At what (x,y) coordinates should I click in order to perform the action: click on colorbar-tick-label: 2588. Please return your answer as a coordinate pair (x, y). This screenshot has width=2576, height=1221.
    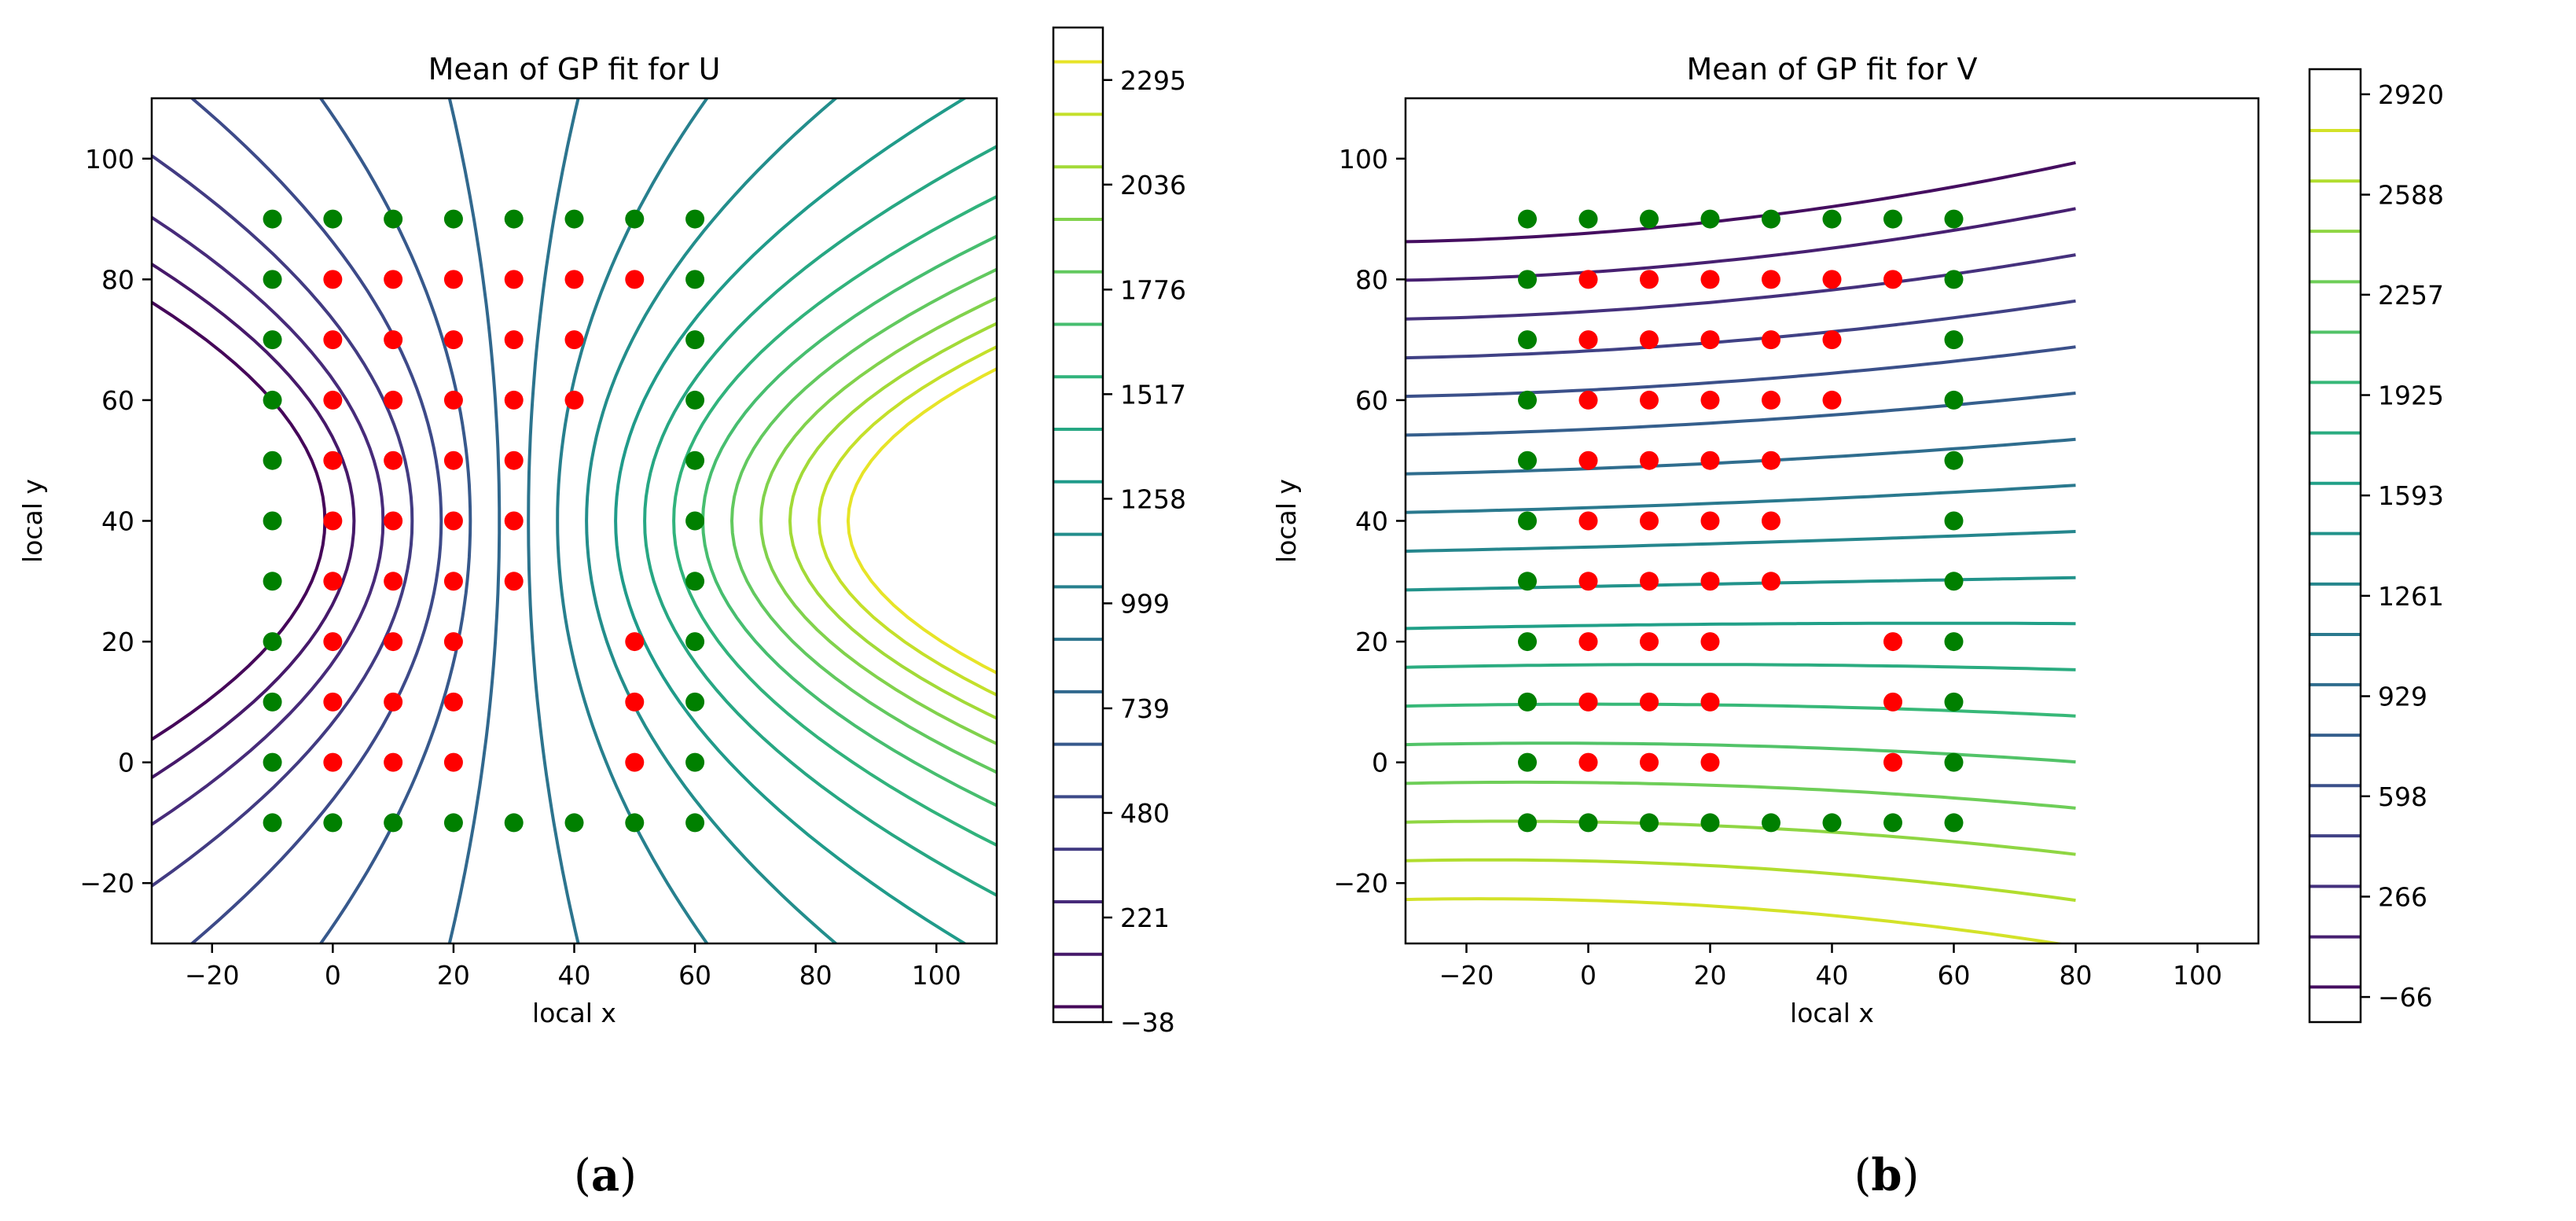
    Looking at the image, I should click on (2411, 195).